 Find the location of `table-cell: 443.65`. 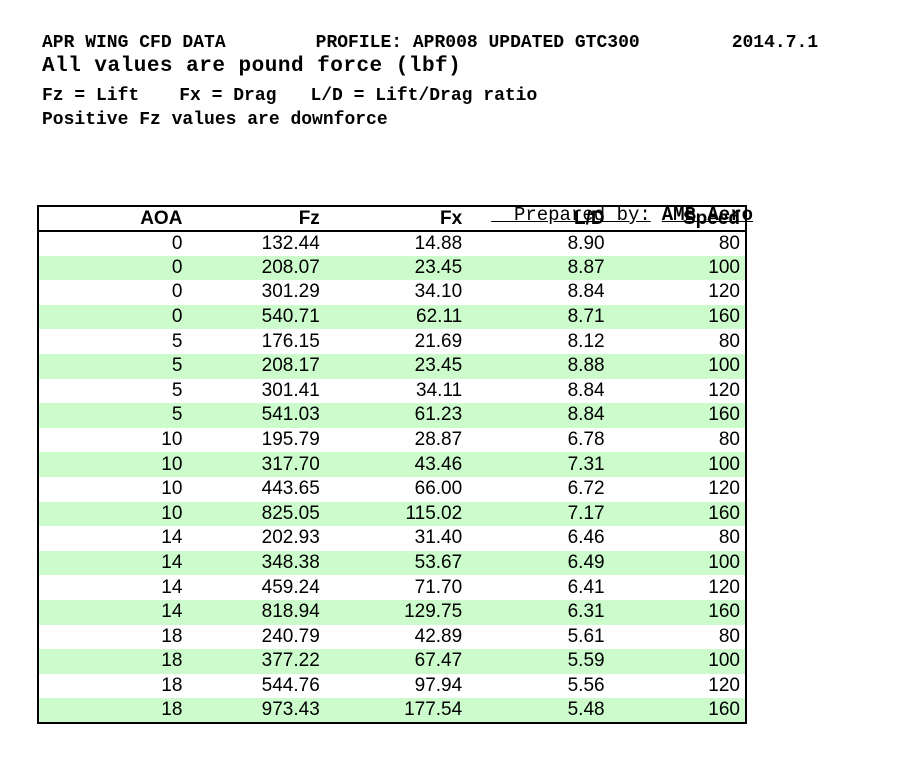

table-cell: 443.65 is located at coordinates (290, 489).